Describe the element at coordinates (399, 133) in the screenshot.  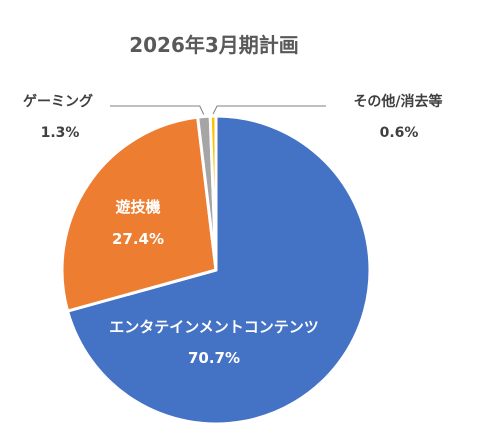
I see `slice-value-other: 0.6%` at that location.